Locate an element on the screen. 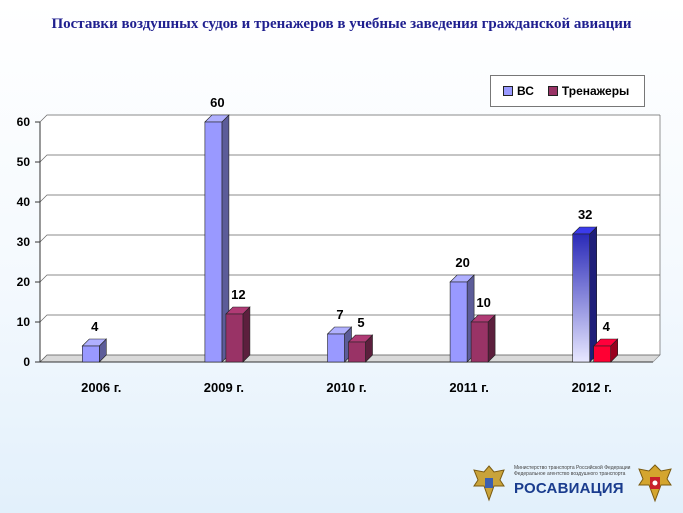 The height and width of the screenshot is (513, 683). legend-item-simulators: Тренажеры is located at coordinates (588, 91).